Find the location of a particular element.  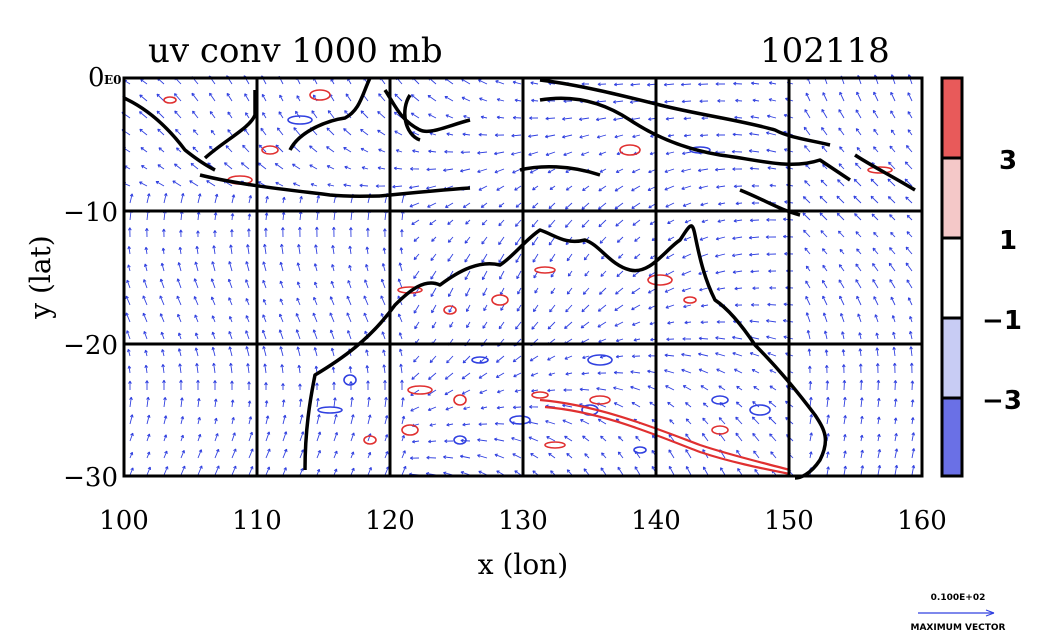

divergence-contour is located at coordinates (520, 420).